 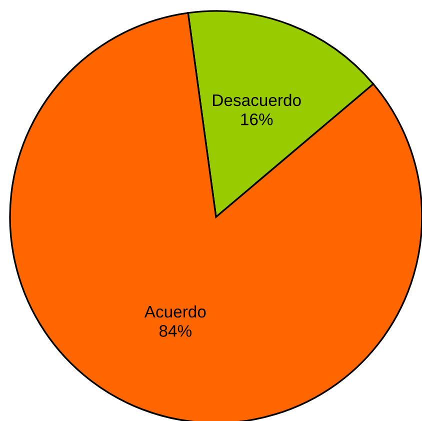 I want to click on data-label: 84%, so click(x=175, y=331).